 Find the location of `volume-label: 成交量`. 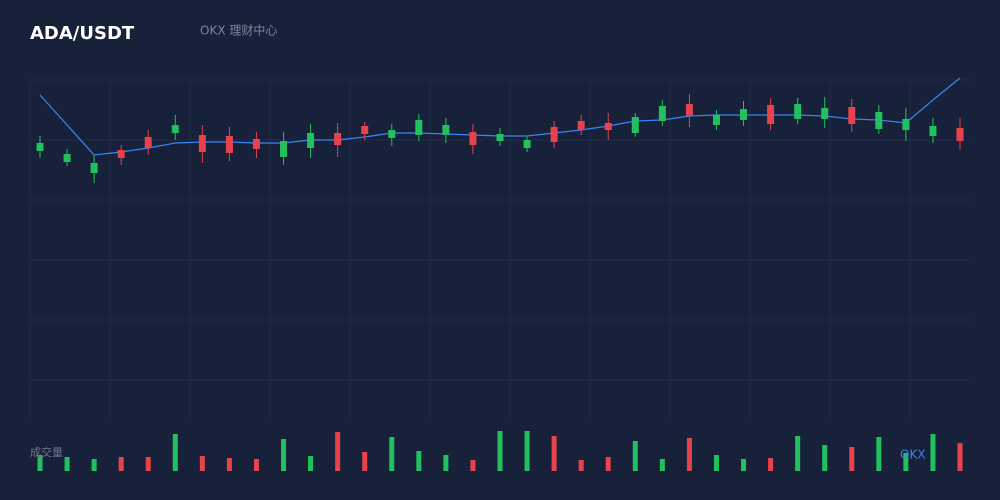

volume-label: 成交量 is located at coordinates (46, 452).